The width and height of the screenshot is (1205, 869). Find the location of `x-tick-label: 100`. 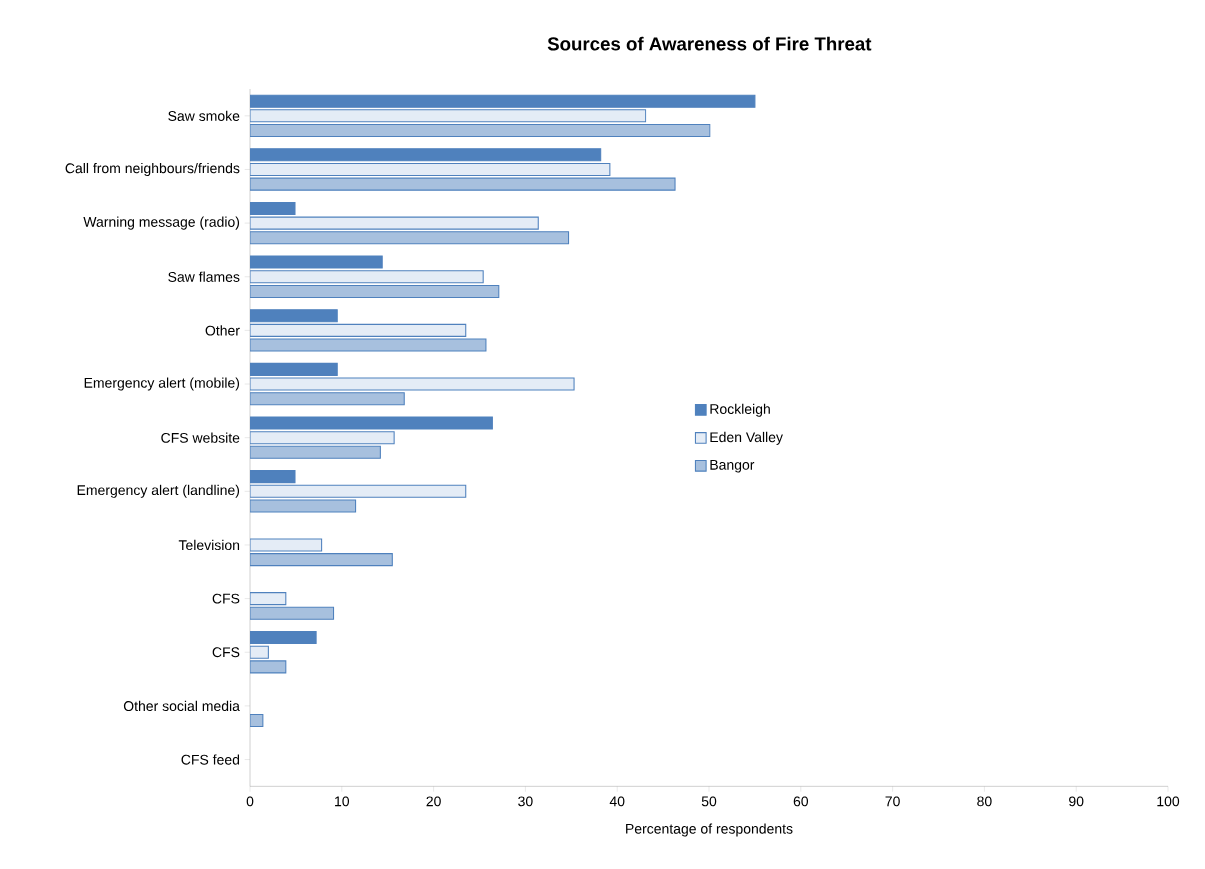

x-tick-label: 100 is located at coordinates (1168, 801).